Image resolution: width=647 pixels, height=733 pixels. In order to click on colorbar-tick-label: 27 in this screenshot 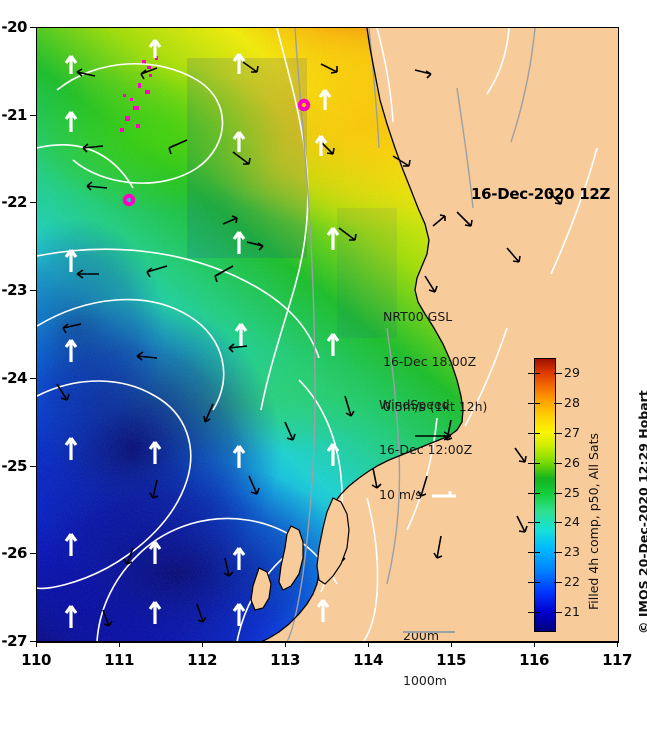, I will do `click(572, 432)`.